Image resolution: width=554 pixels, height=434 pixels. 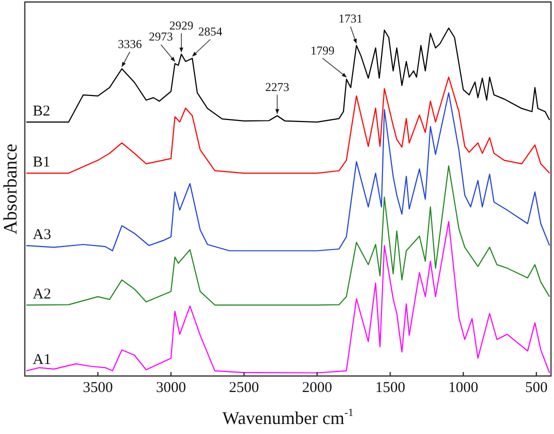 I want to click on annotation: 3336, so click(x=130, y=43).